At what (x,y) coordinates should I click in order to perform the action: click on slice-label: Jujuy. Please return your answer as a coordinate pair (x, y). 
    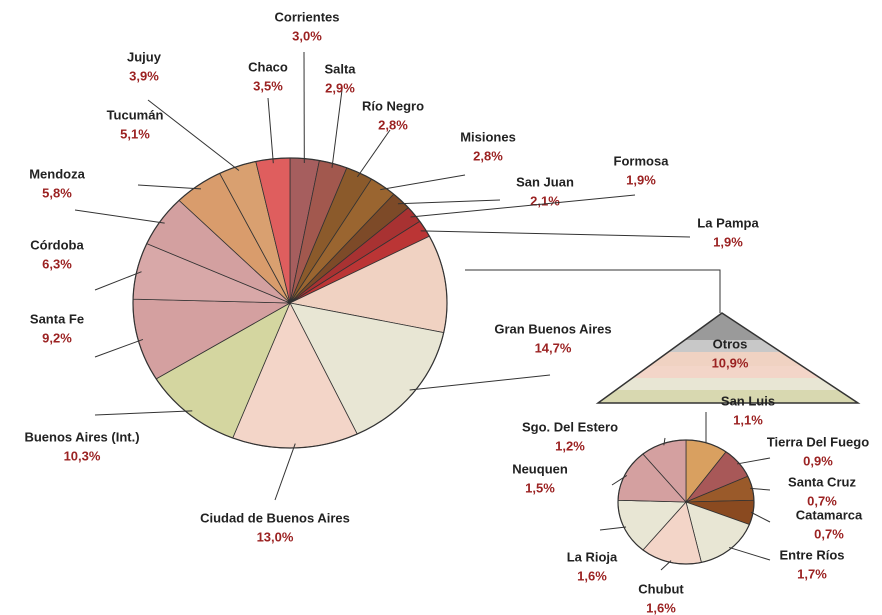
    Looking at the image, I should click on (144, 56).